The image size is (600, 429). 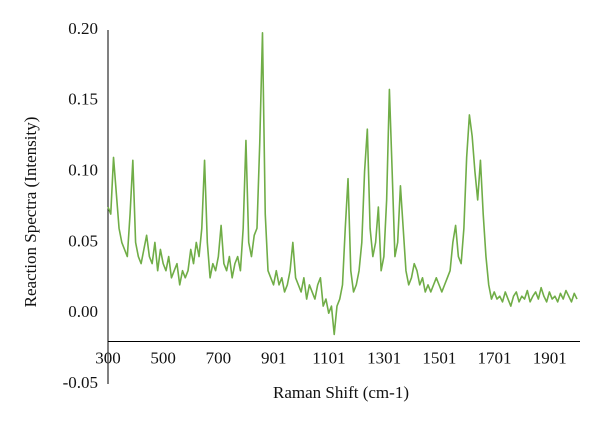 I want to click on x-tick-label: 1701, so click(x=495, y=357).